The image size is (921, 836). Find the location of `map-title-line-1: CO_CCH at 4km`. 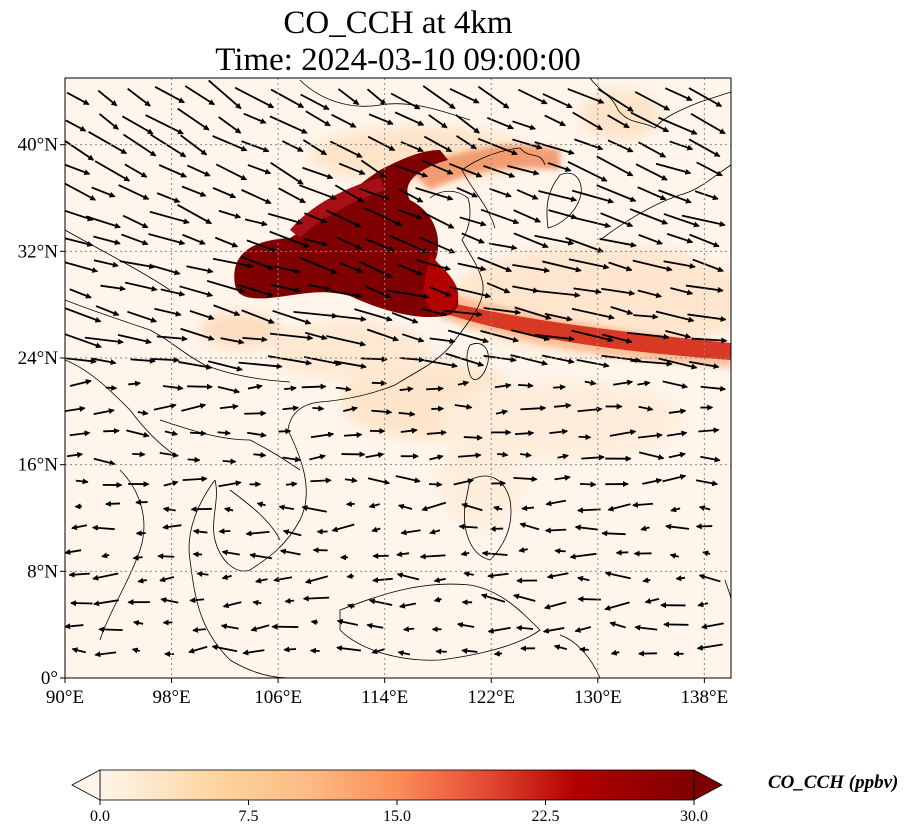

map-title-line-1: CO_CCH at 4km is located at coordinates (398, 23).